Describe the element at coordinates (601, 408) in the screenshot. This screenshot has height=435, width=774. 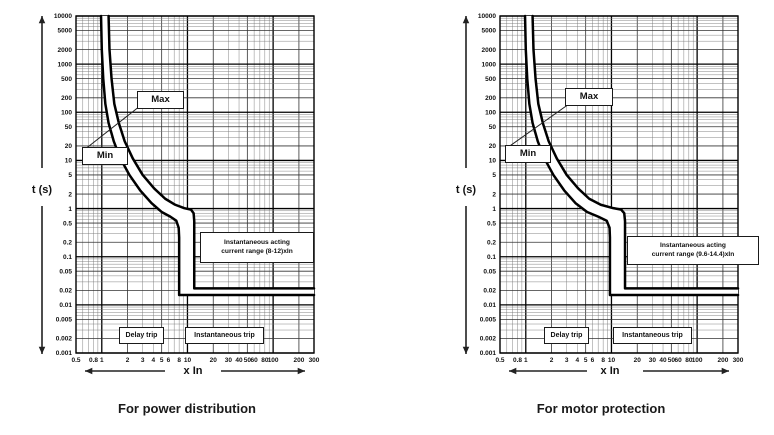
I see `chart-caption-motor-protection: For motor protection` at that location.